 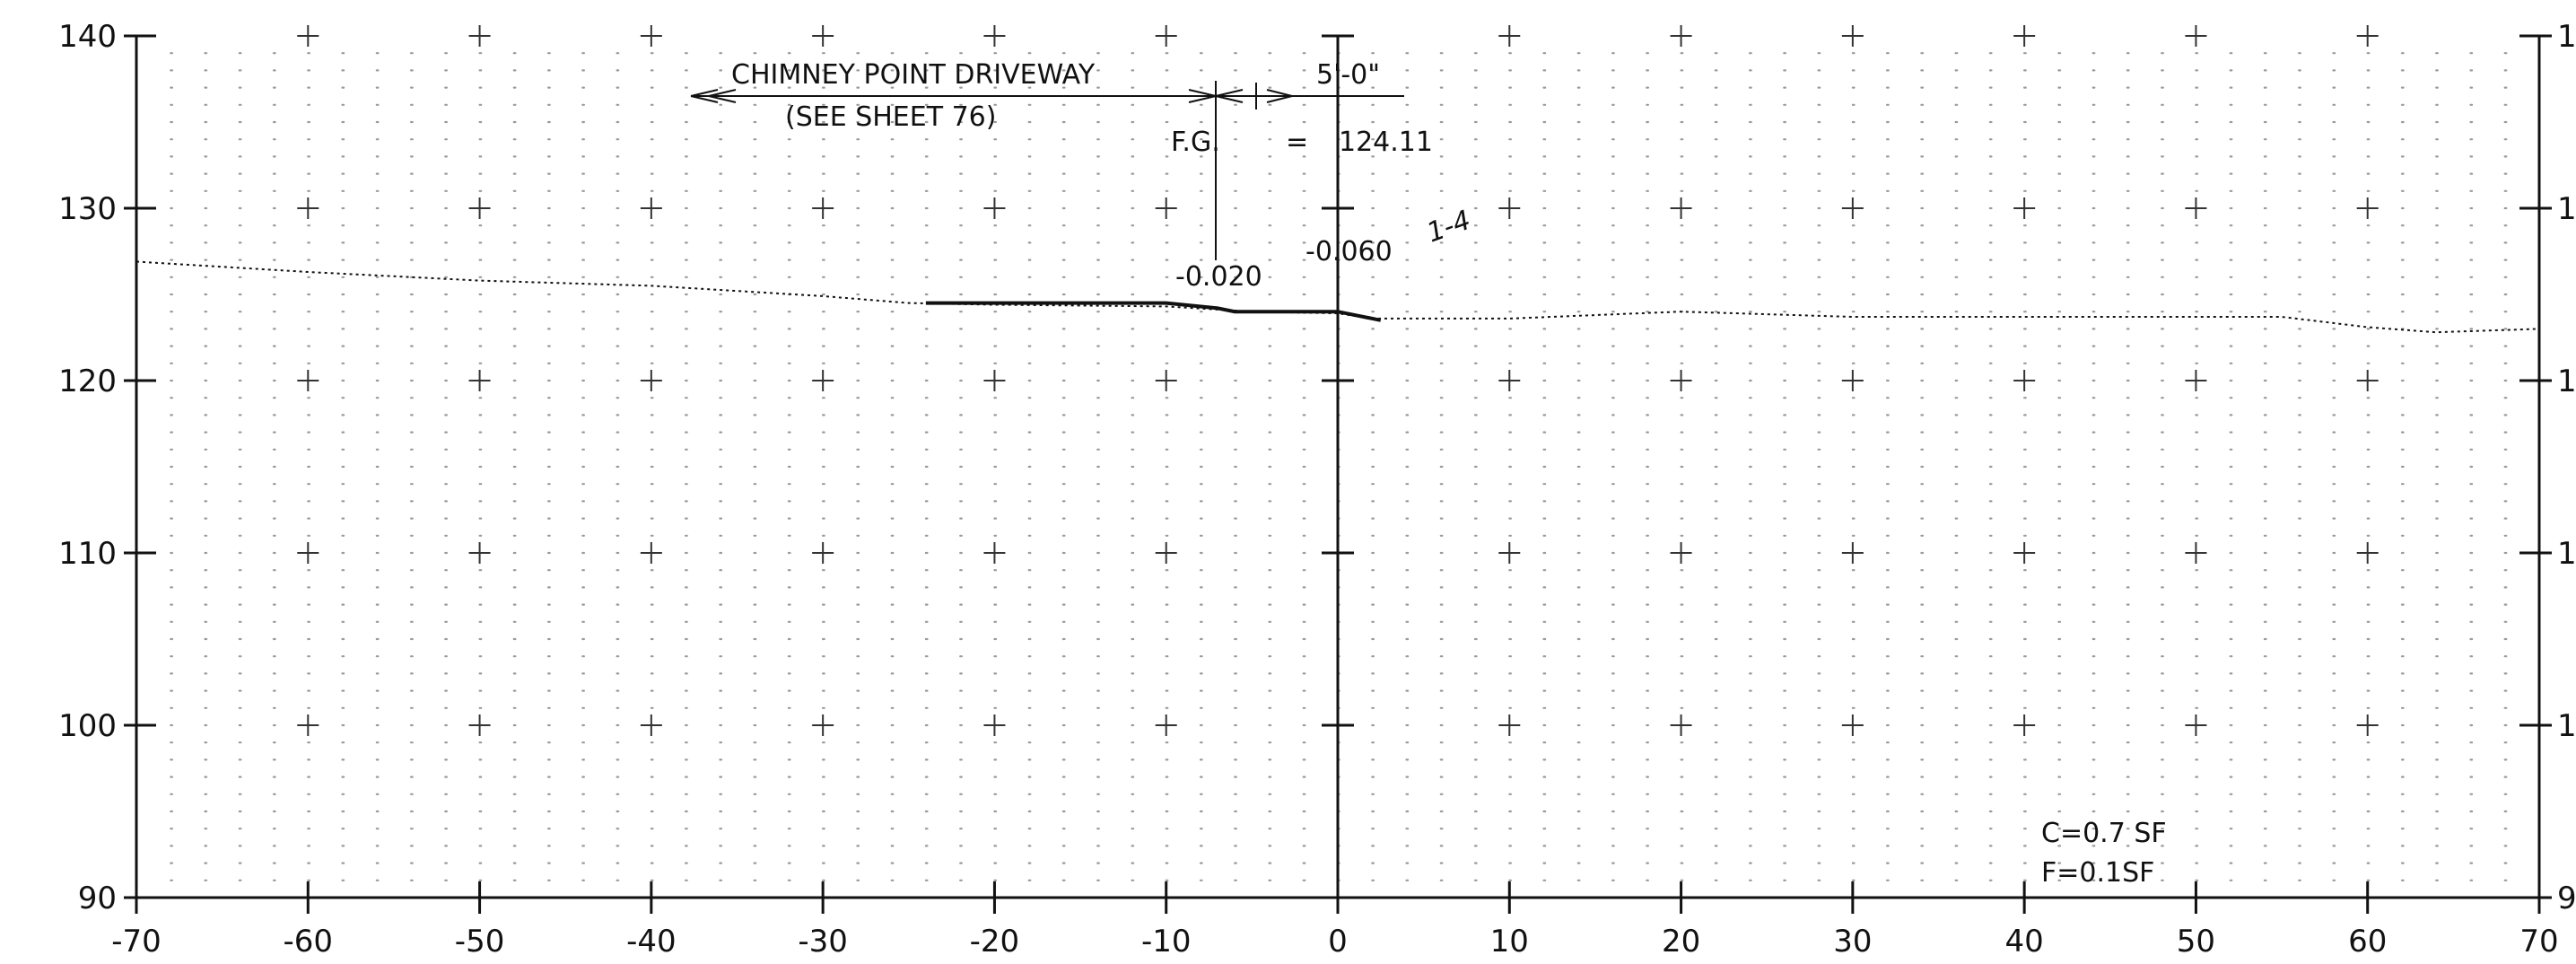 I want to click on y-tick-labels-left: 140 130 120 110 100 90, so click(x=87, y=468).